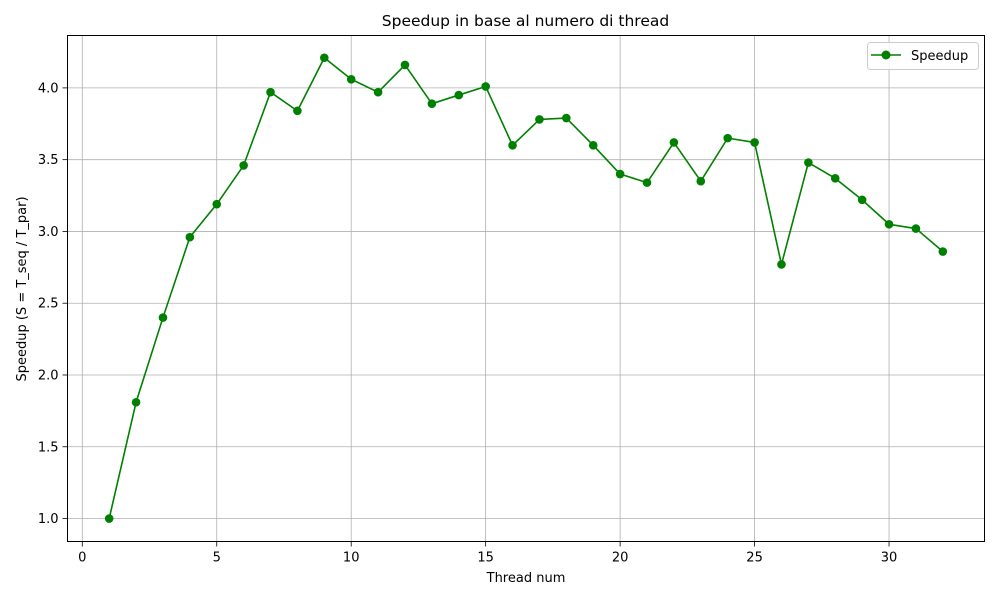 This screenshot has width=1000, height=600. What do you see at coordinates (217, 558) in the screenshot?
I see `x-tick-label: 5` at bounding box center [217, 558].